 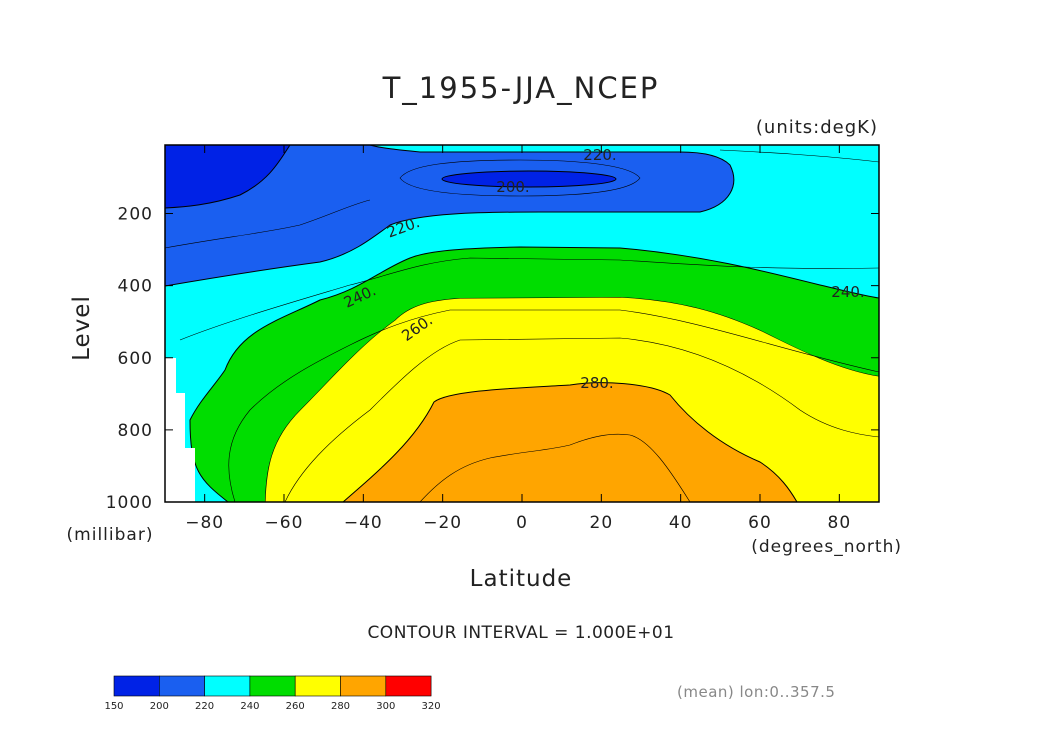 What do you see at coordinates (129, 503) in the screenshot?
I see `y-tick-label: 1000` at bounding box center [129, 503].